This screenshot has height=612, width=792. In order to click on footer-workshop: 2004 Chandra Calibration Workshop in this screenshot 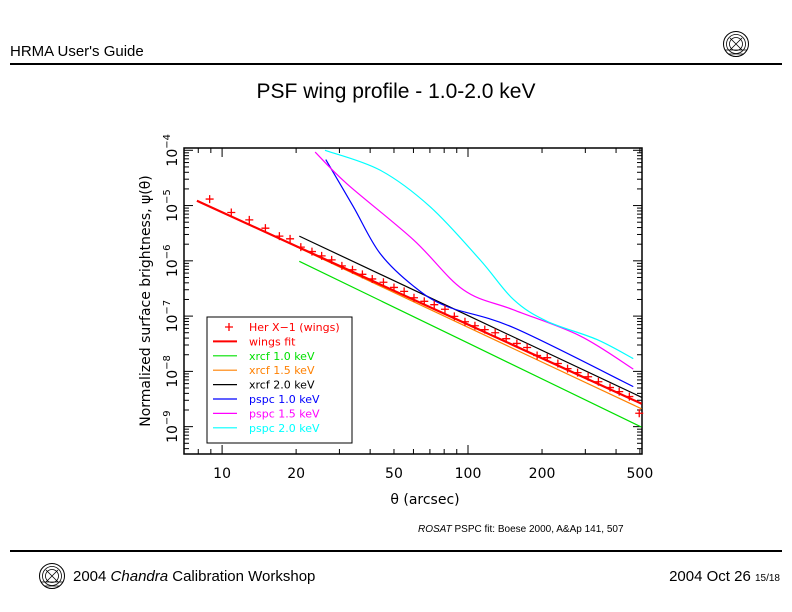, I will do `click(194, 576)`.